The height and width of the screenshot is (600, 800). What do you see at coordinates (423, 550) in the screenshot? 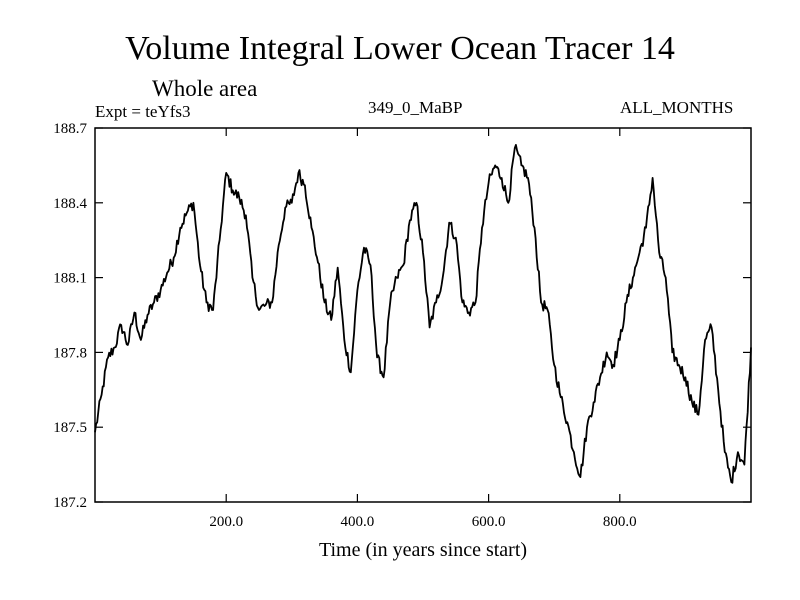
I see `x-axis-label: Time (in years since start)` at bounding box center [423, 550].